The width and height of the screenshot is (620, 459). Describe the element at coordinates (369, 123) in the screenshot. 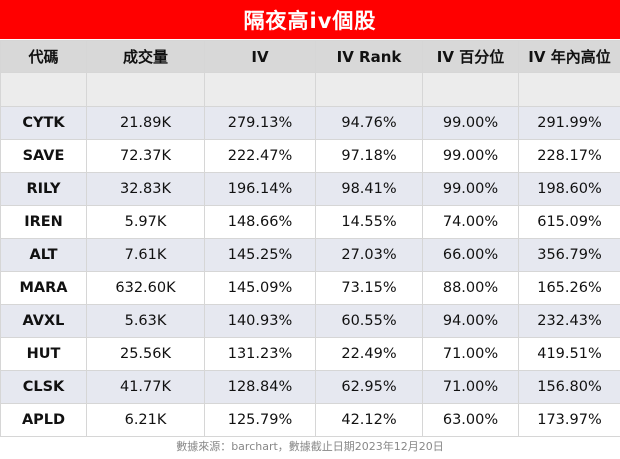

I see `cell-iv-rank: 94.76%` at that location.